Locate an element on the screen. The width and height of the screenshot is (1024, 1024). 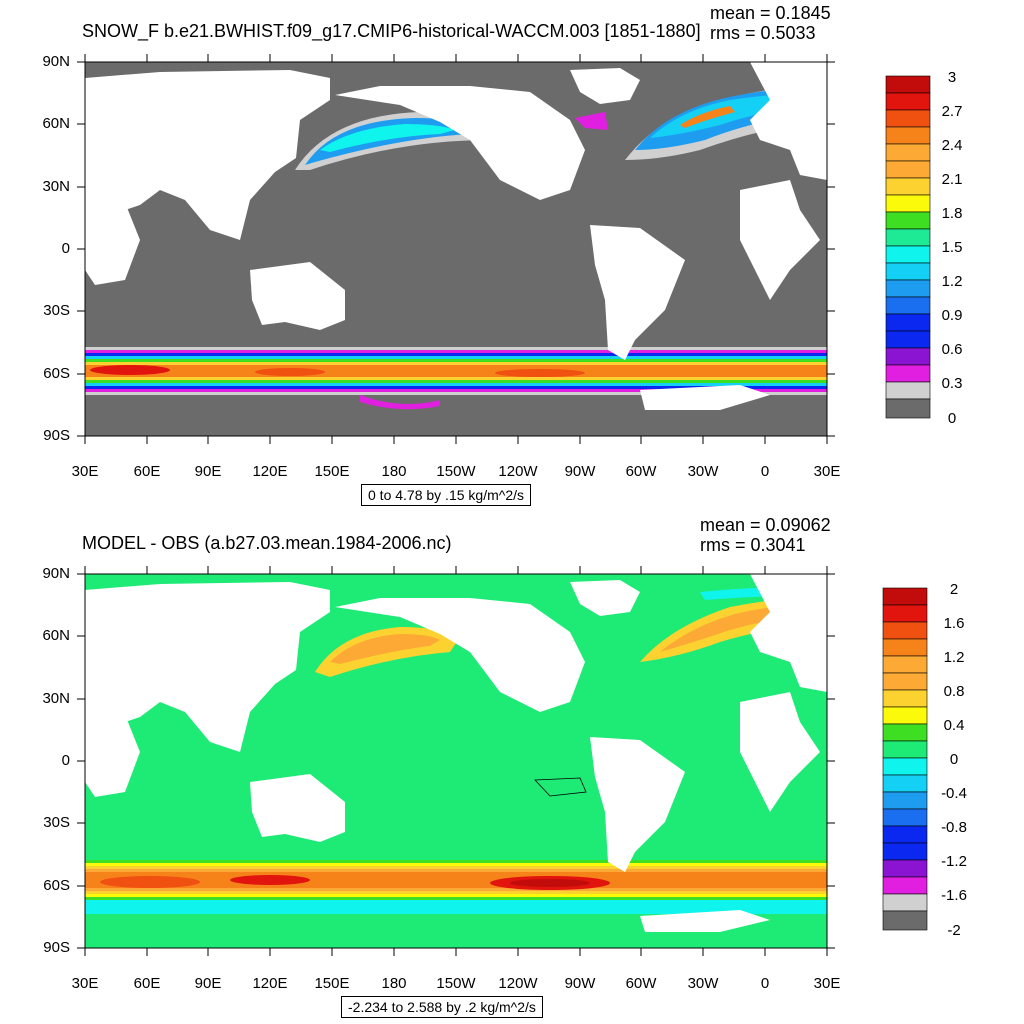
bottom-lon-label: 30W is located at coordinates (703, 983).